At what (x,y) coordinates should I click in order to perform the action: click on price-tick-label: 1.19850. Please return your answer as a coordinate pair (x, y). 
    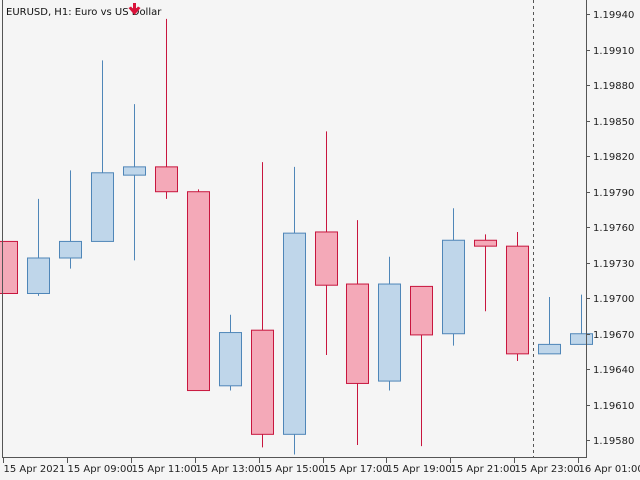
    Looking at the image, I should click on (613, 122).